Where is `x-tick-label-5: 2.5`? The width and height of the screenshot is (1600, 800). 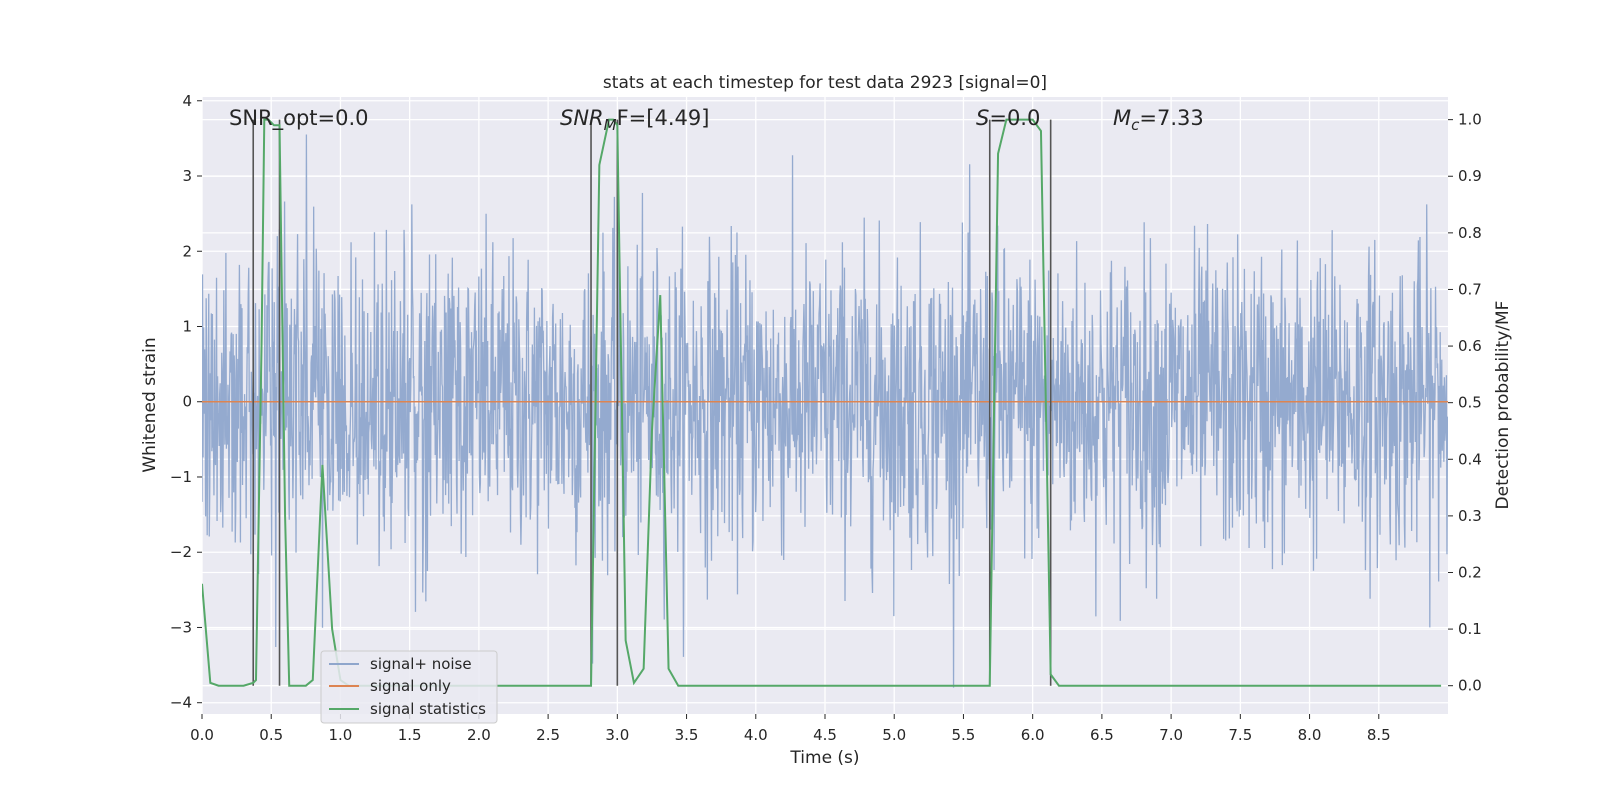 x-tick-label-5: 2.5 is located at coordinates (548, 735).